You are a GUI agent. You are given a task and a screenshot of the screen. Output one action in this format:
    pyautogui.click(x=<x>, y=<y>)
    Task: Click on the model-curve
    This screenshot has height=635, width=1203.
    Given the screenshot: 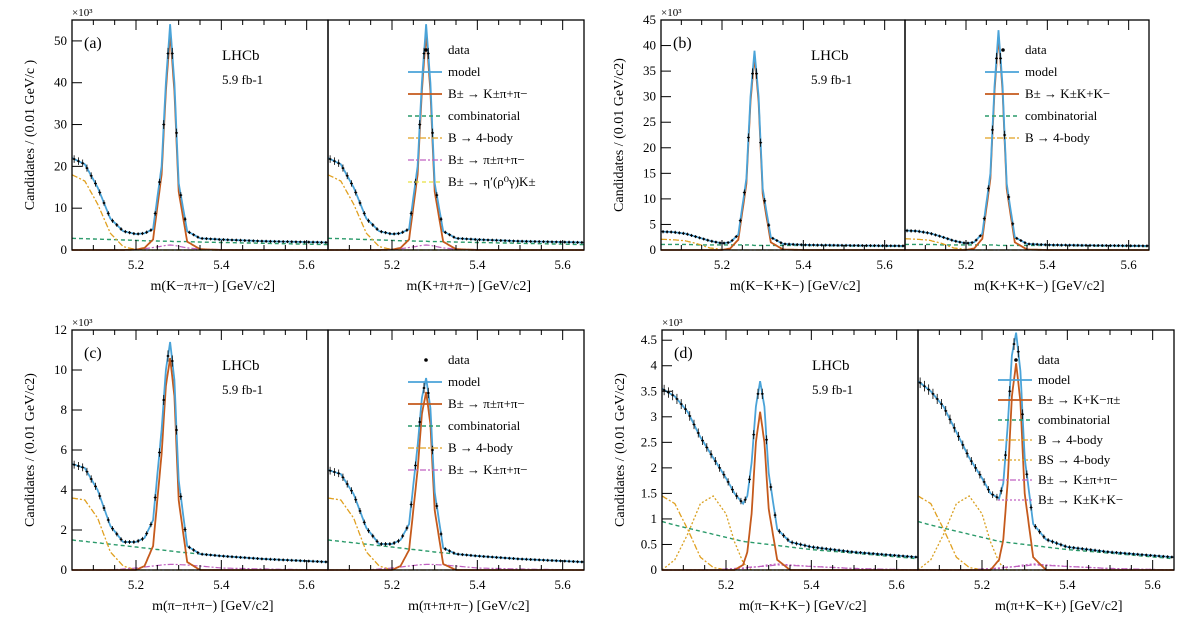 What is the action you would take?
    pyautogui.click(x=783, y=148)
    